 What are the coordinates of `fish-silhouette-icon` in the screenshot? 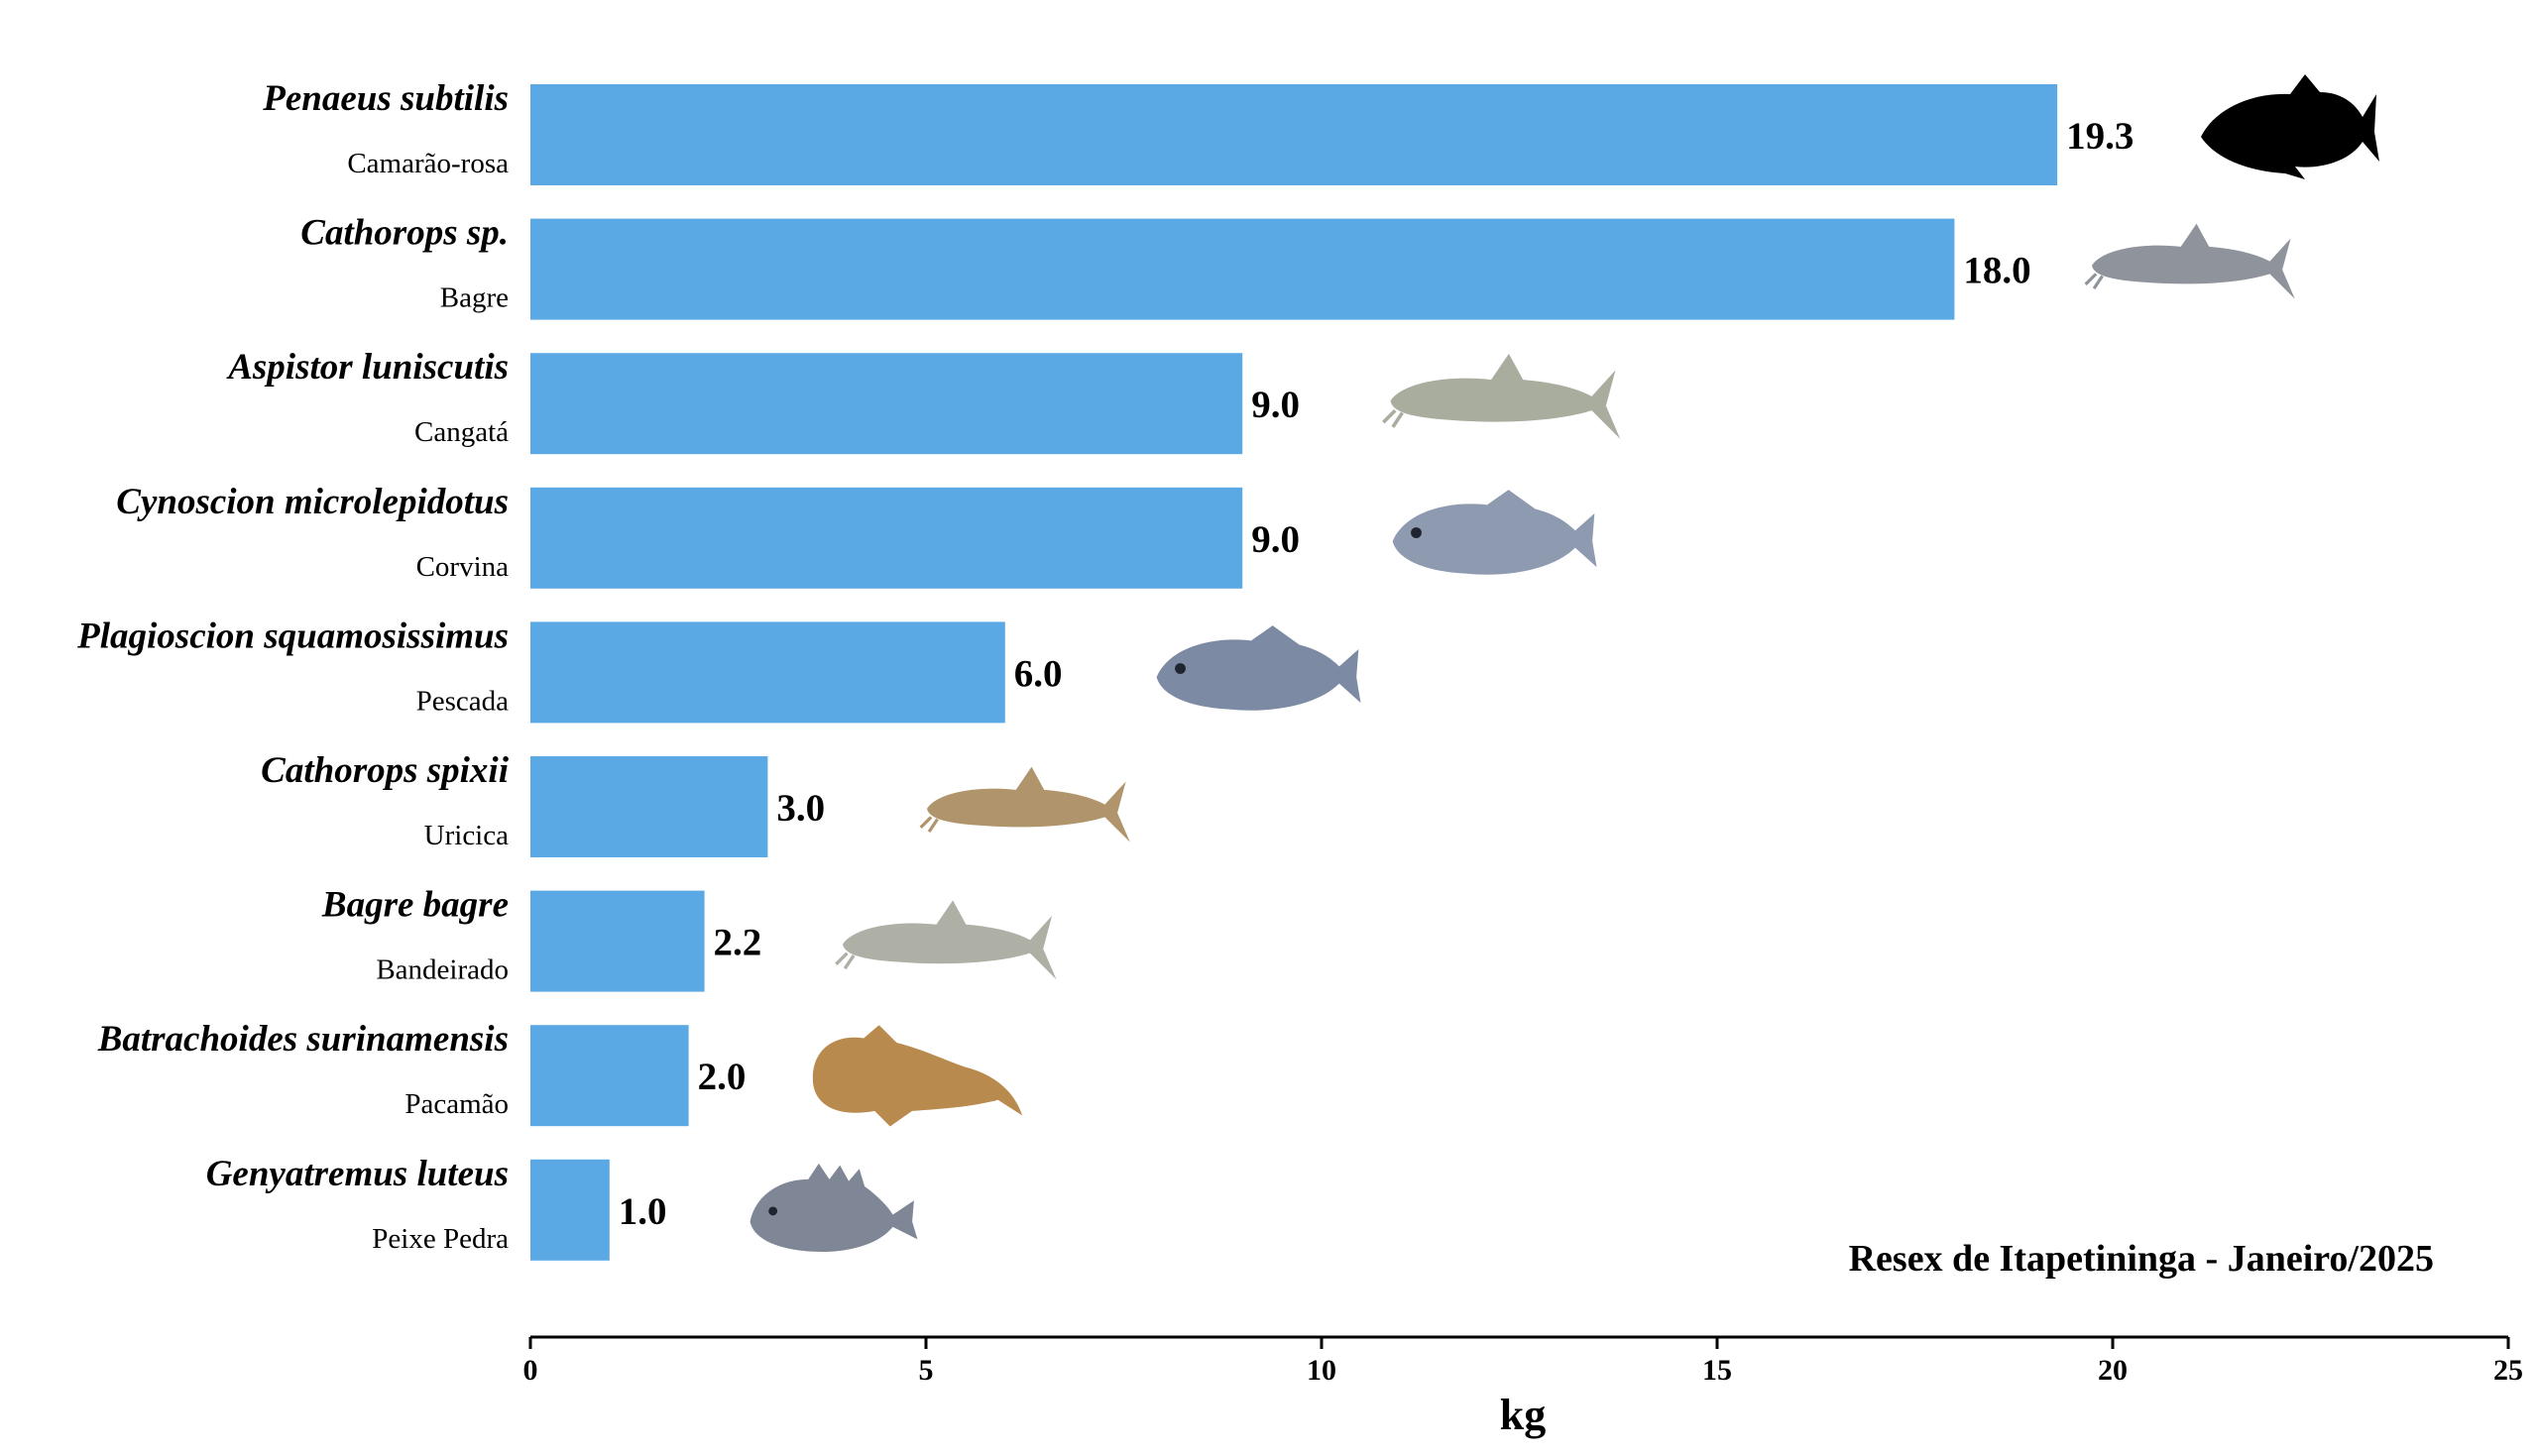 It's located at (2290, 126).